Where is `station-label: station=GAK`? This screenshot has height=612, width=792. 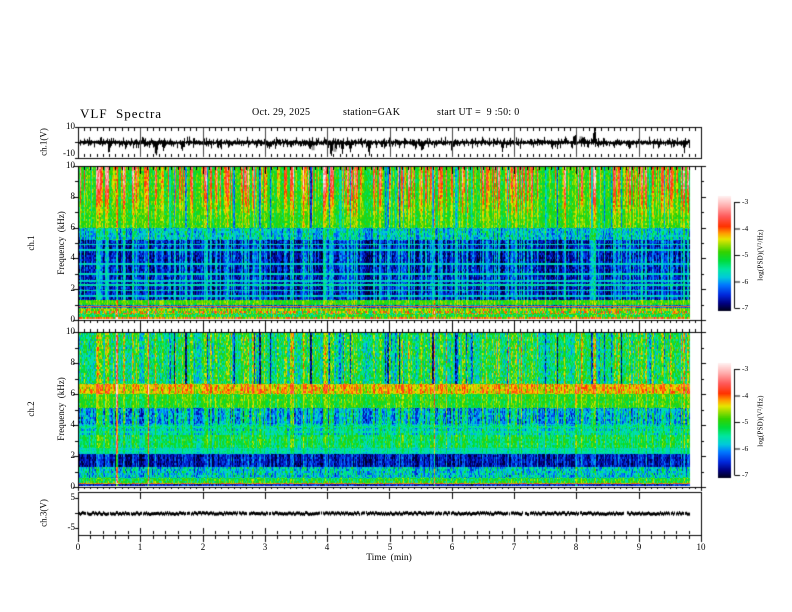 station-label: station=GAK is located at coordinates (372, 112).